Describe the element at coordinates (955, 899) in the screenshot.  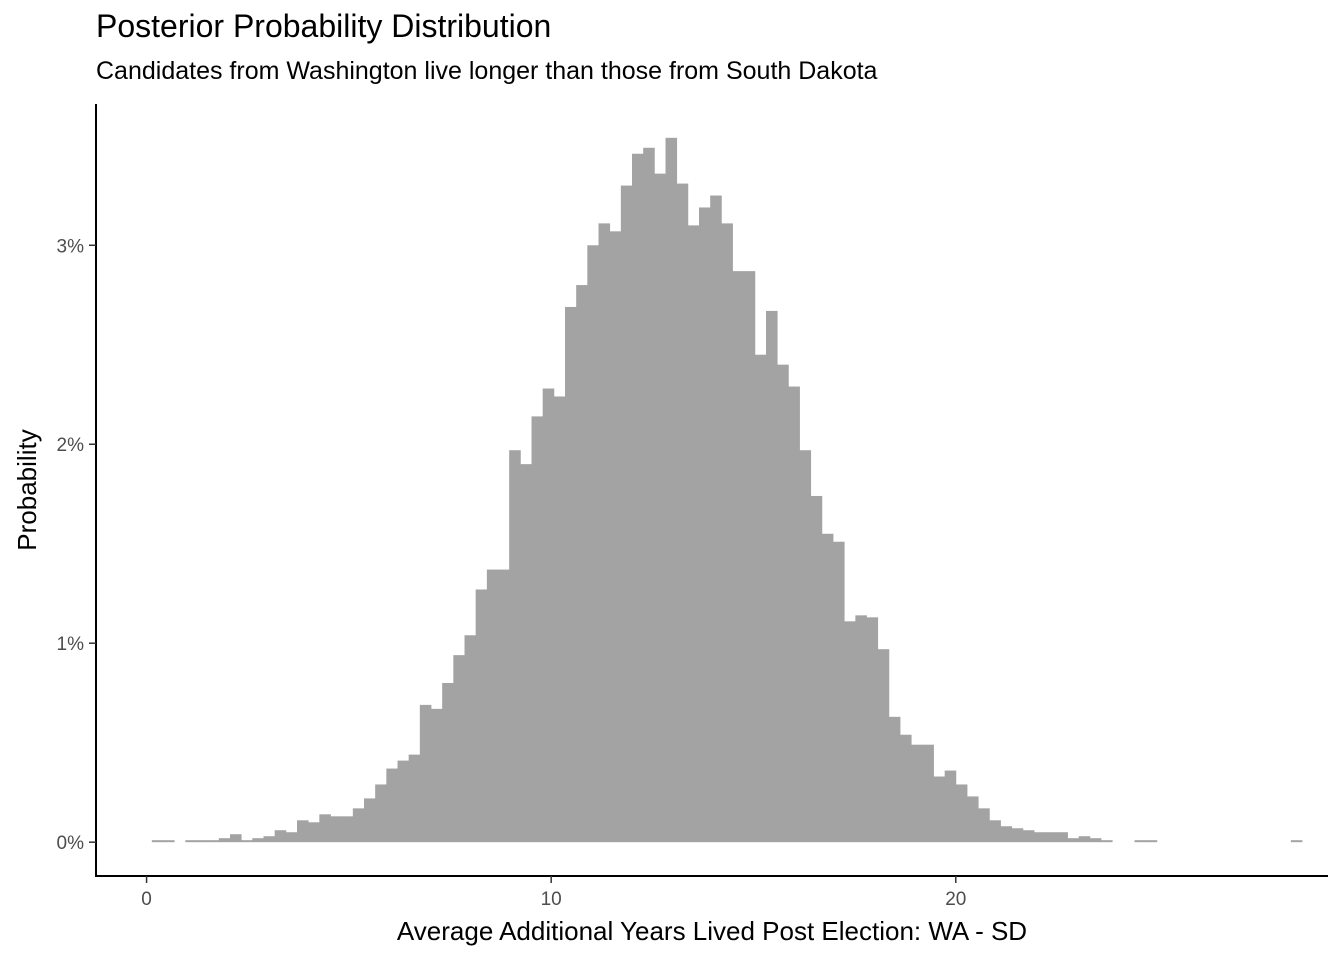
I see `x-tick-label: 20` at that location.